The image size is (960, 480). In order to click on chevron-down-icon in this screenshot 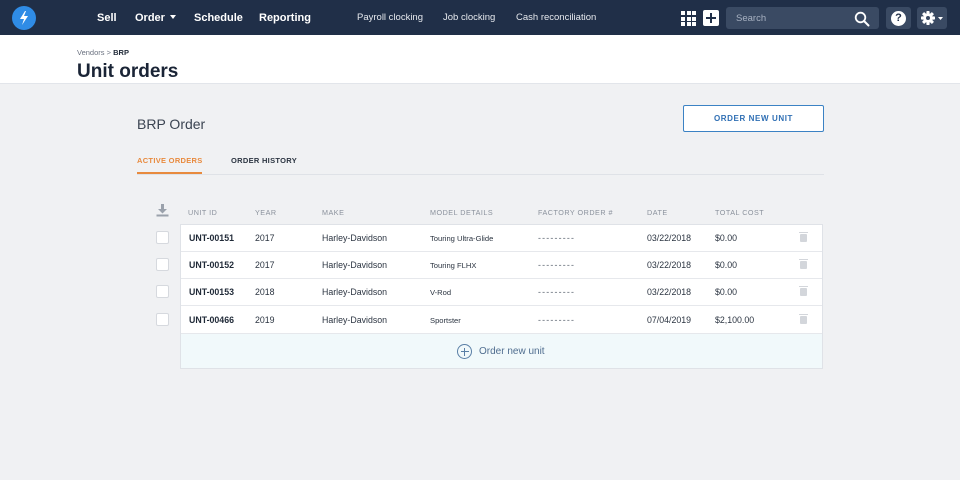, I will do `click(172, 17)`.